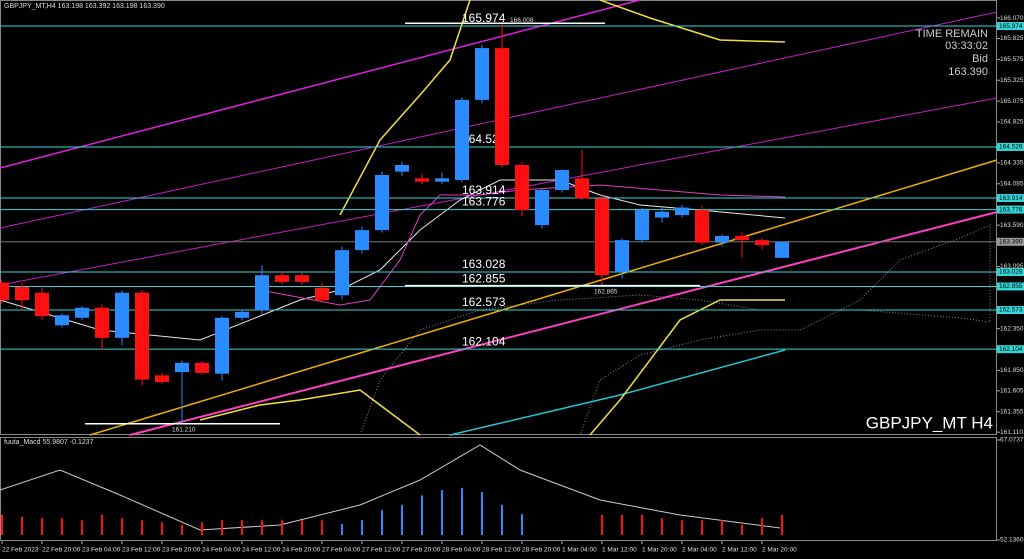 Image resolution: width=1024 pixels, height=559 pixels. Describe the element at coordinates (1010, 241) in the screenshot. I see `bid-box` at that location.